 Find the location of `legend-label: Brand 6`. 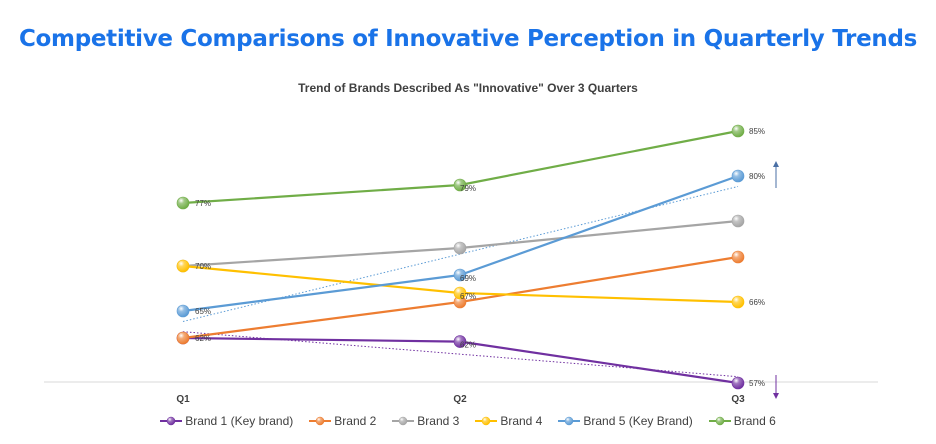

legend-label: Brand 6 is located at coordinates (754, 421).